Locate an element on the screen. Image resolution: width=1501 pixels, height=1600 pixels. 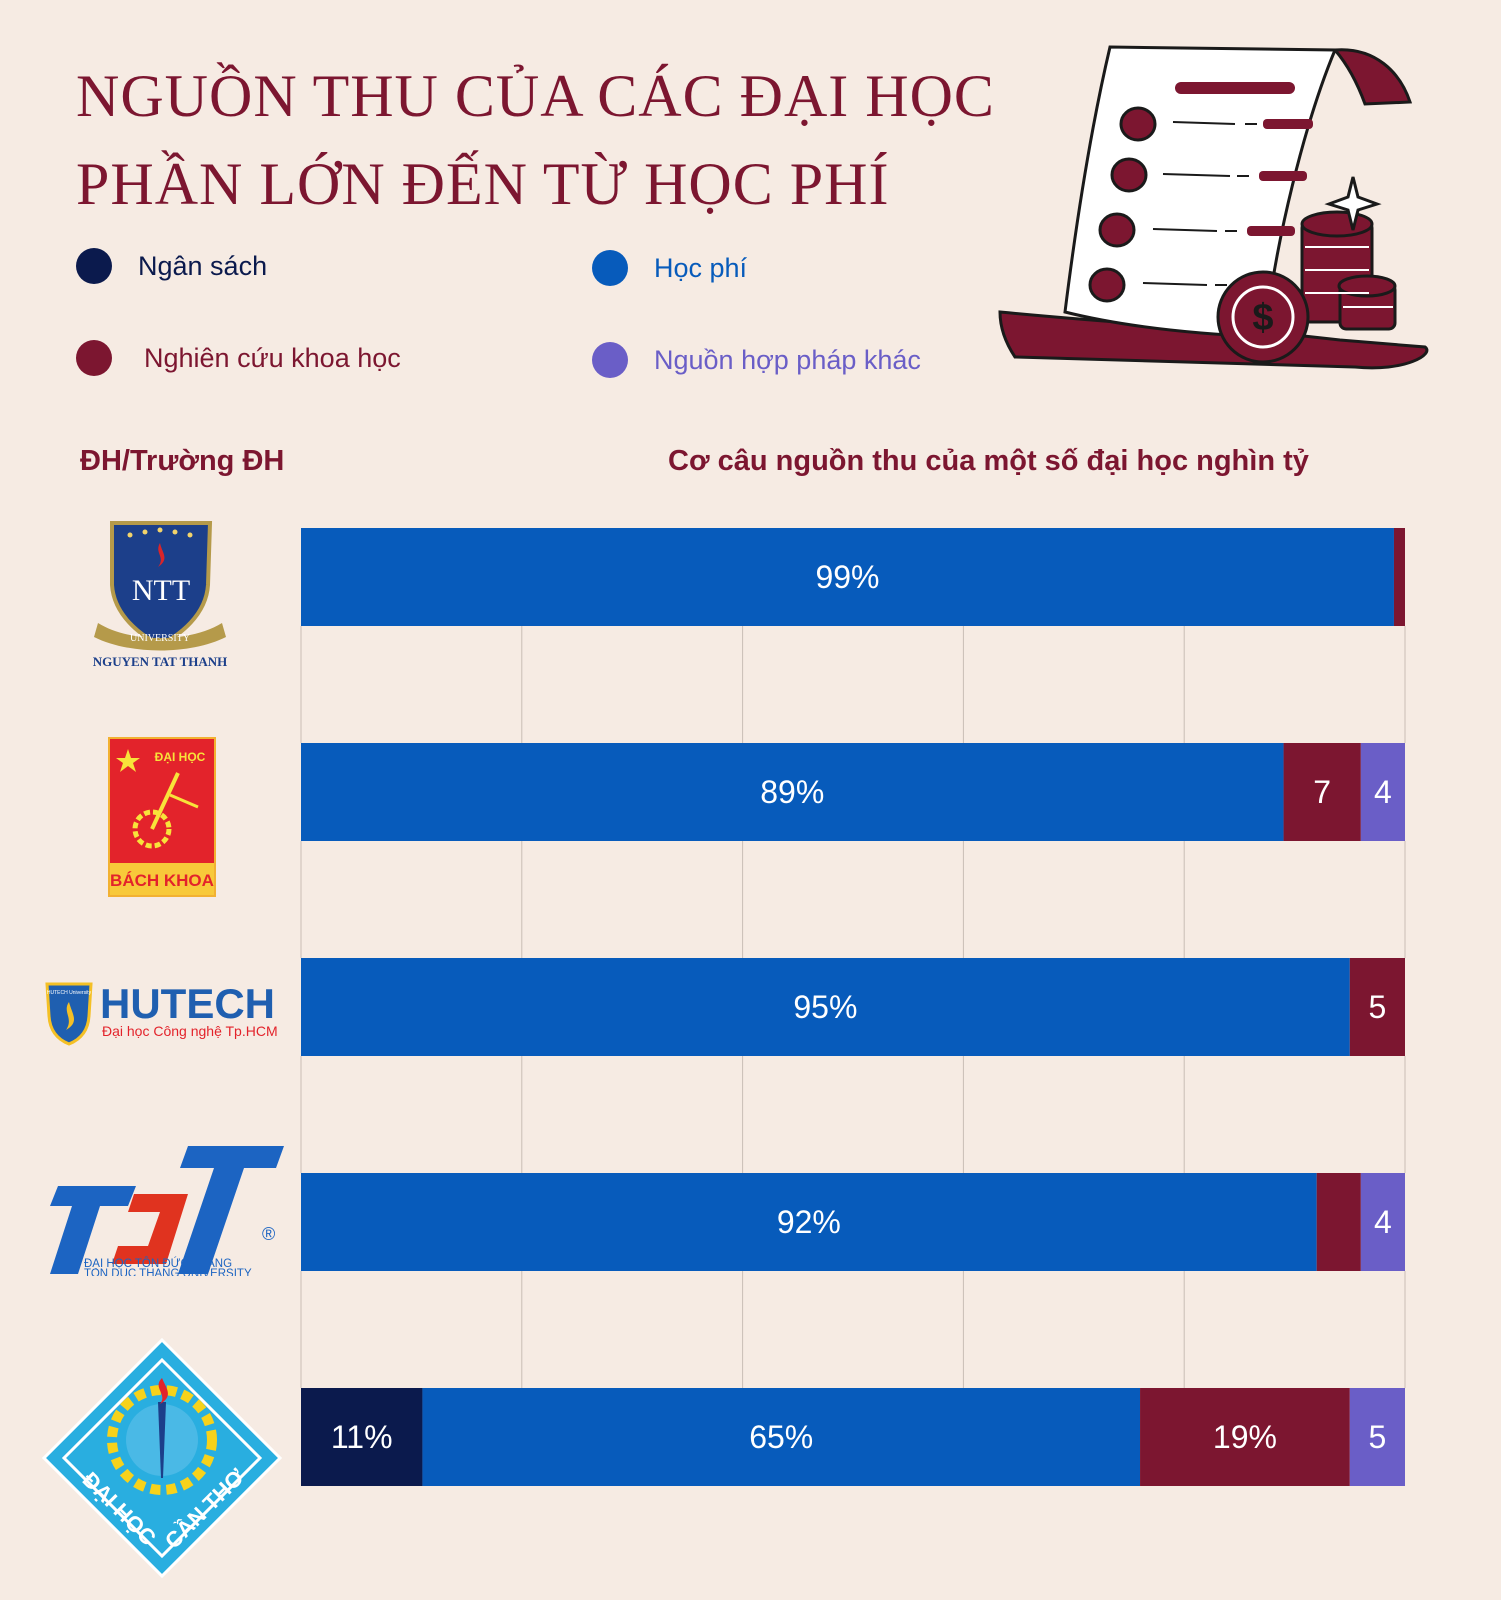
tdt-registered-mark: ® is located at coordinates (268, 1234).